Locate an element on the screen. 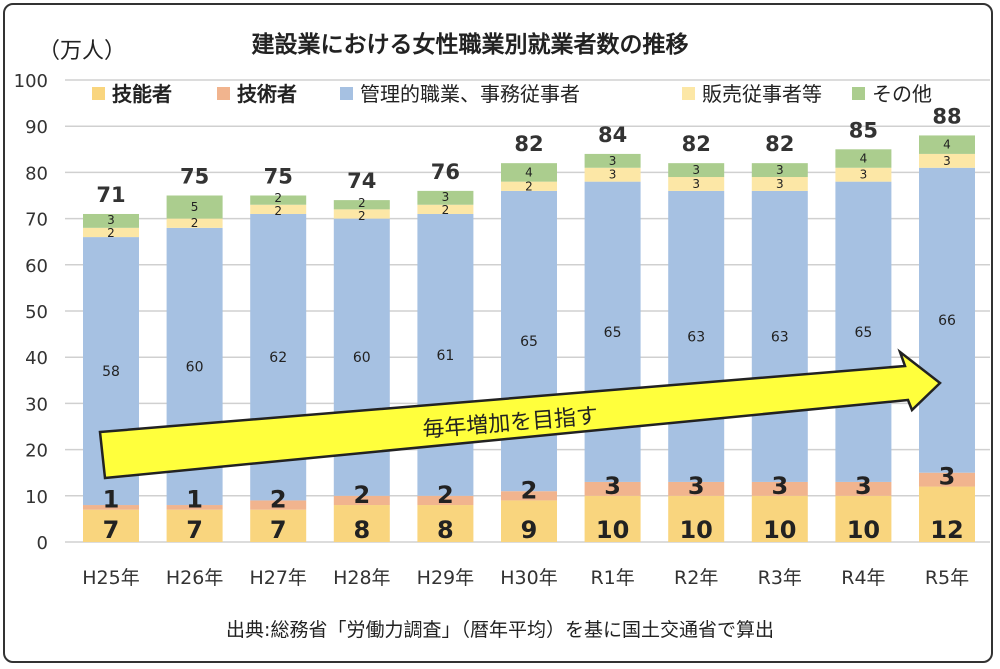 Image resolution: width=1000 pixels, height=669 pixels. x-tick-label: H25年 is located at coordinates (110, 578).